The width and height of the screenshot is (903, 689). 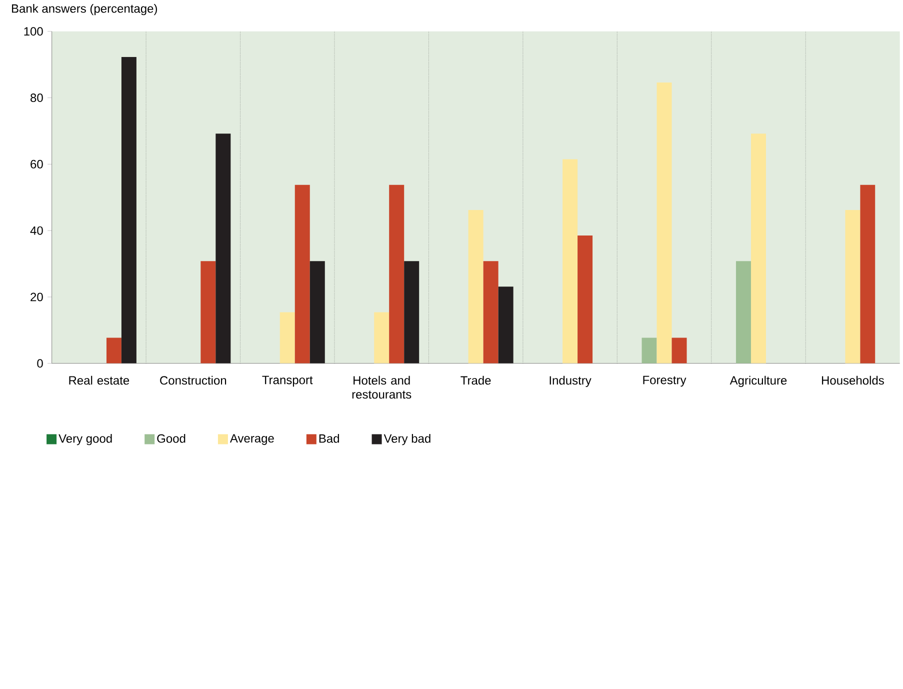 I want to click on y-axis-title: Bank answers (percentage), so click(x=84, y=10).